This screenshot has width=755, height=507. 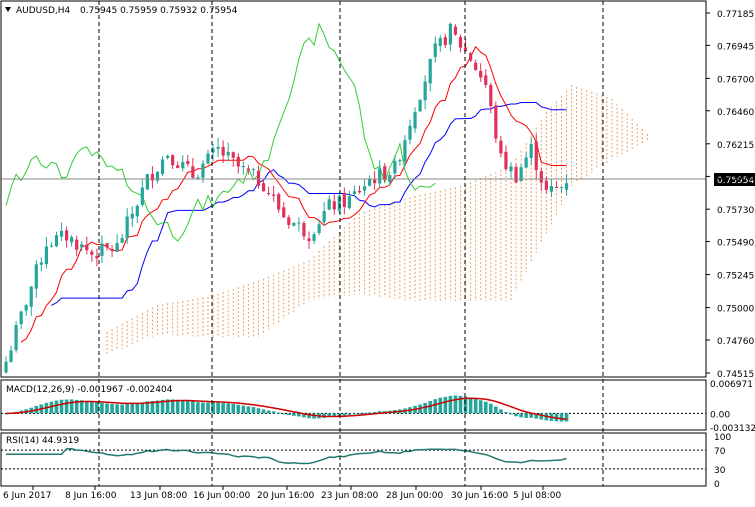 I want to click on price-tick-label: 0.75000, so click(x=735, y=310).